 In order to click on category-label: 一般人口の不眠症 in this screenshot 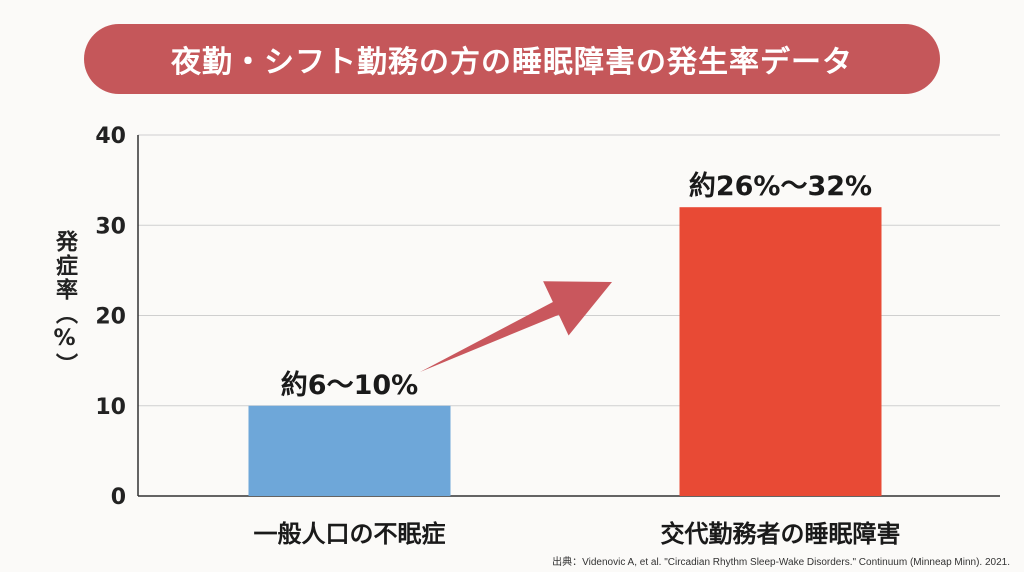, I will do `click(350, 534)`.